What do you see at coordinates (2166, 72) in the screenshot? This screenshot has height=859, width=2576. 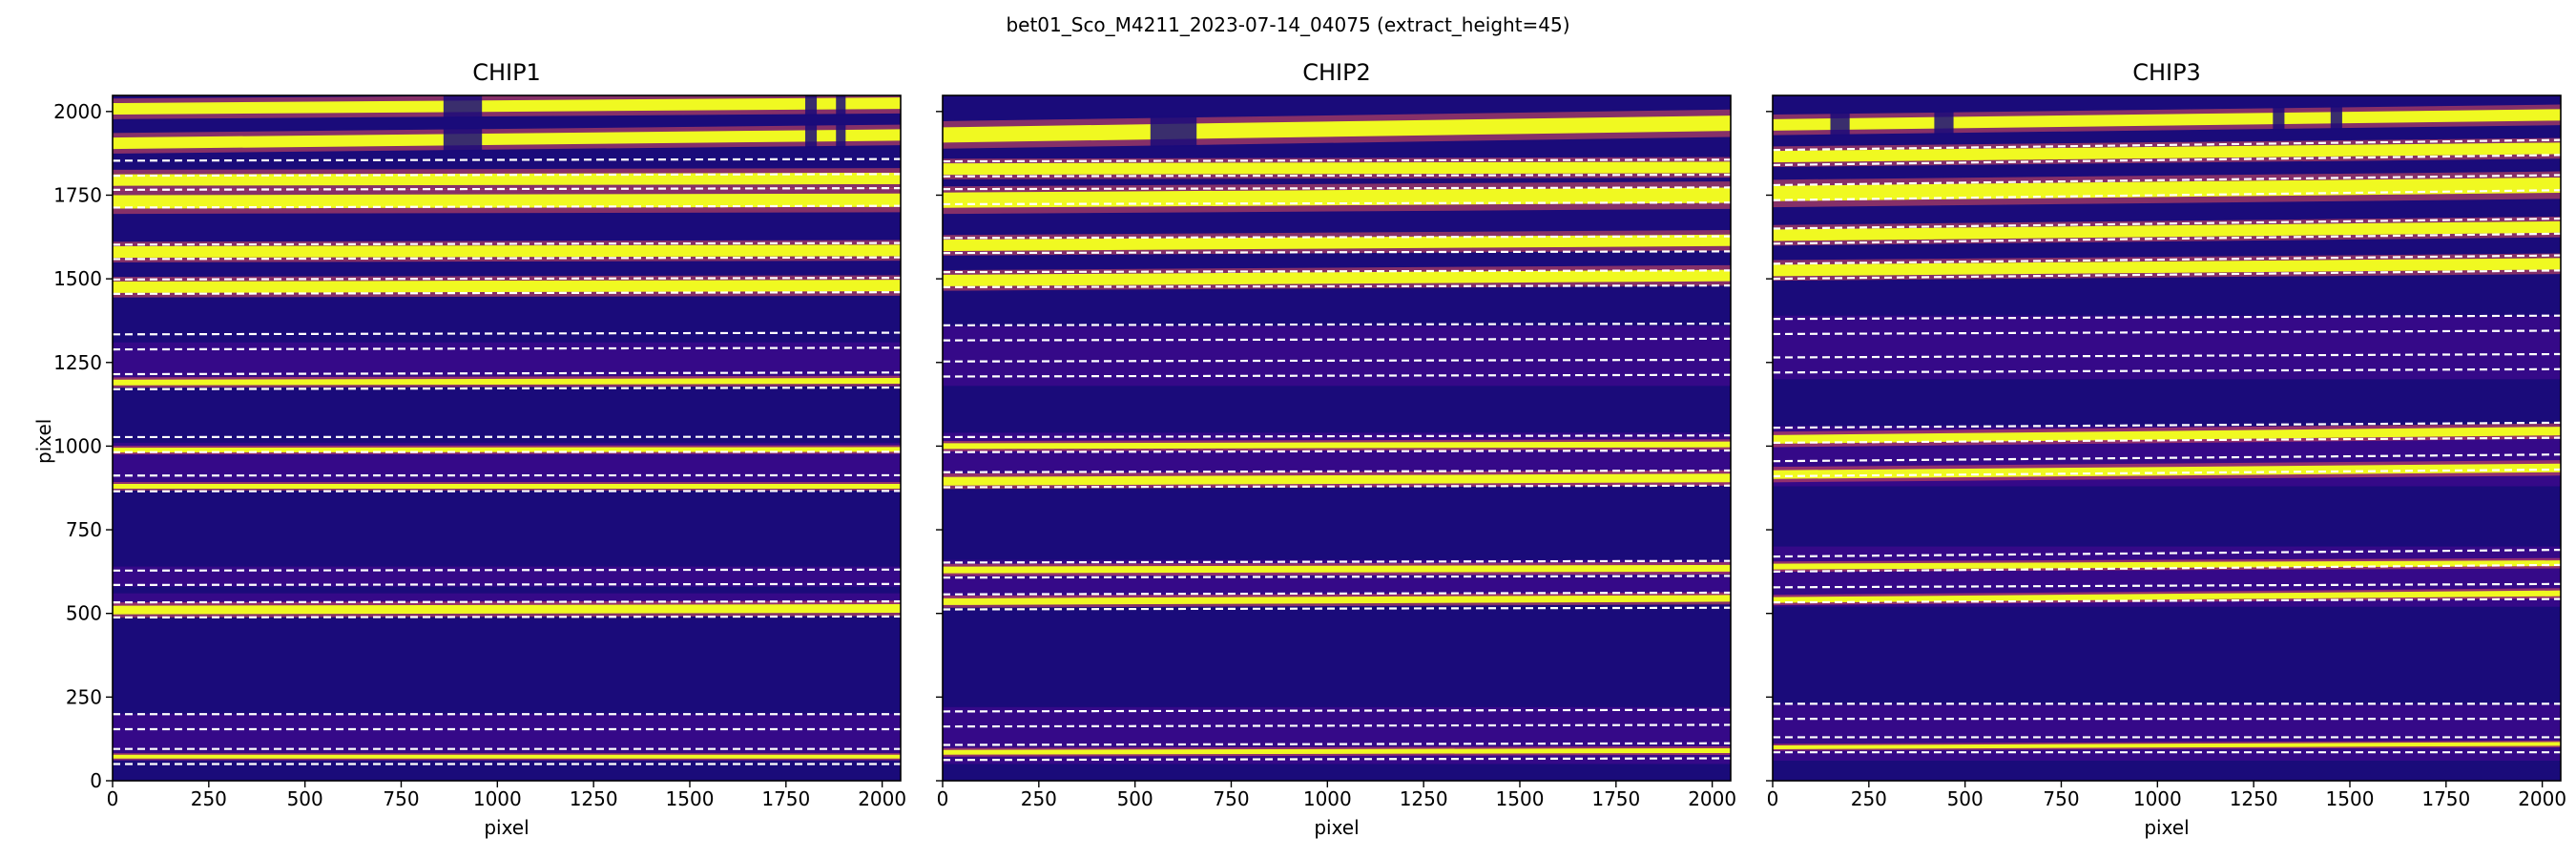 I see `chip3-title: CHIP3` at bounding box center [2166, 72].